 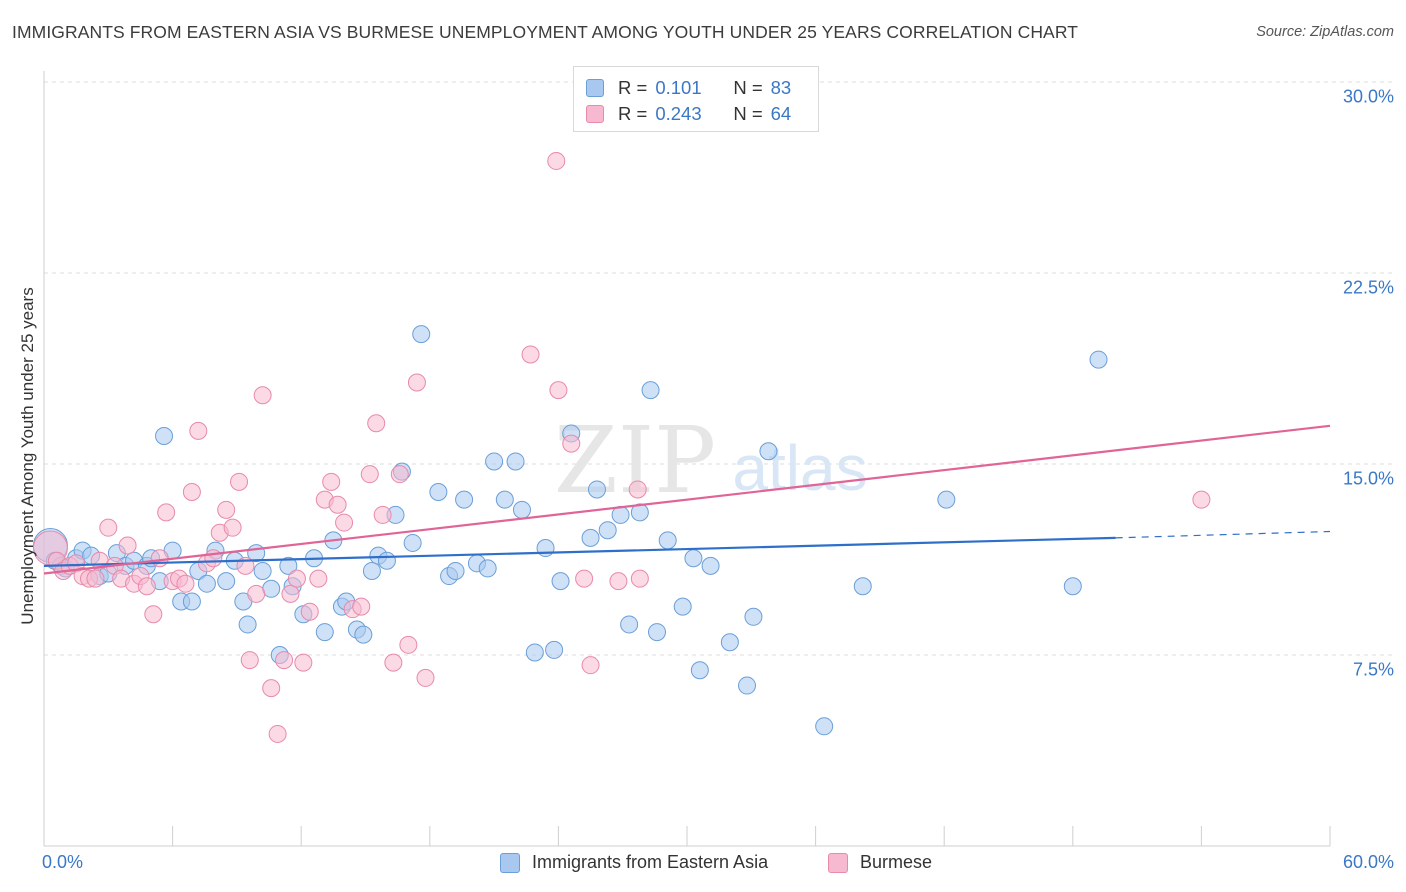 I want to click on trend-line-extension-eastern-asia, so click(x=1223, y=534).